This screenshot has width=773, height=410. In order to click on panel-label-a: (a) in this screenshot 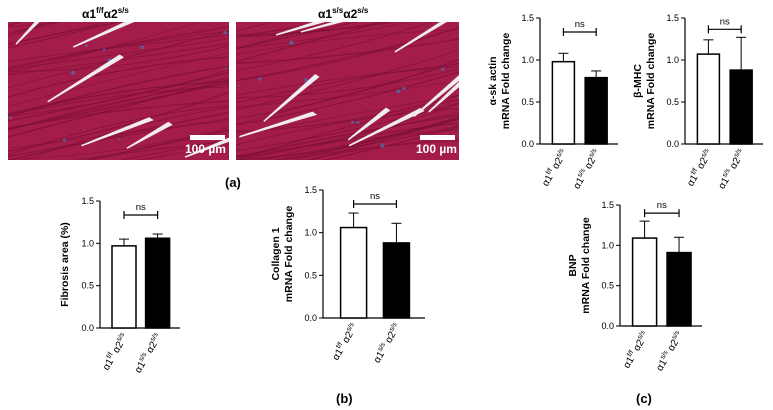, I will do `click(233, 182)`.